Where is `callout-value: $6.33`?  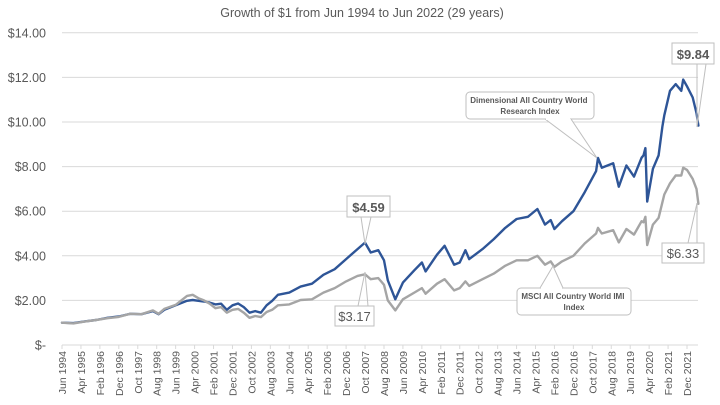 callout-value: $6.33 is located at coordinates (683, 253).